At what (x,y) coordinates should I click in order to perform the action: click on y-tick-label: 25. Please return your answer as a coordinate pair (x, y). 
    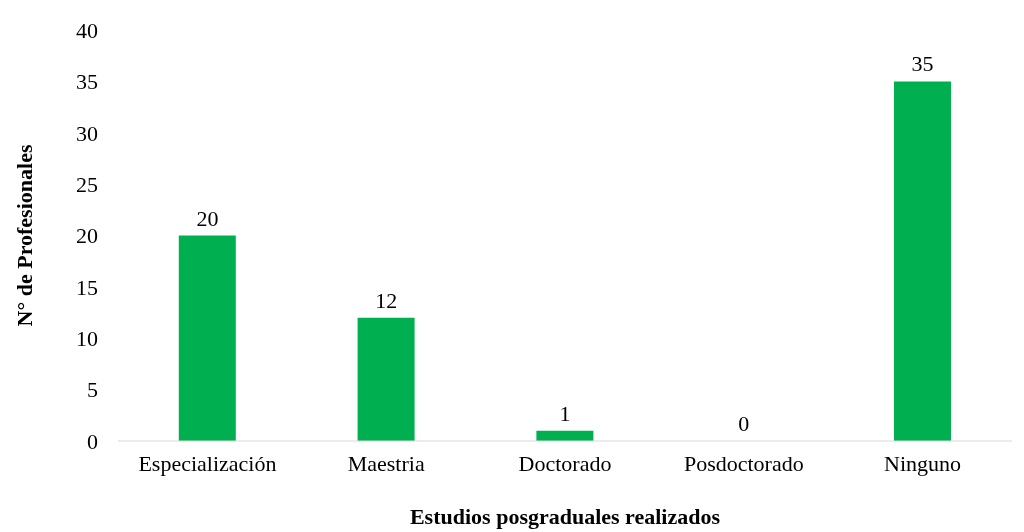
    Looking at the image, I should click on (87, 184).